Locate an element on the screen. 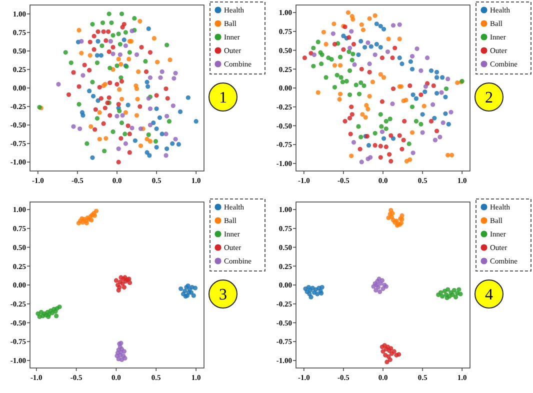 The height and width of the screenshot is (393, 533). text: 1 is located at coordinates (223, 98).